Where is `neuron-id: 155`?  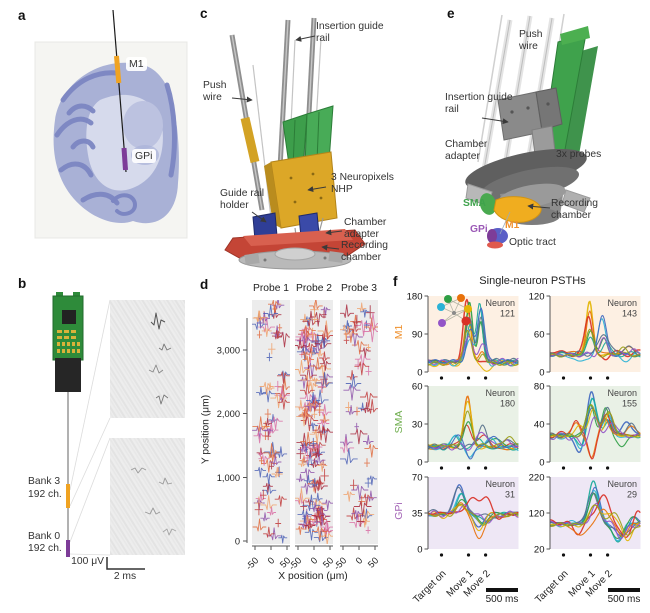
neuron-id: 155 is located at coordinates (629, 404).